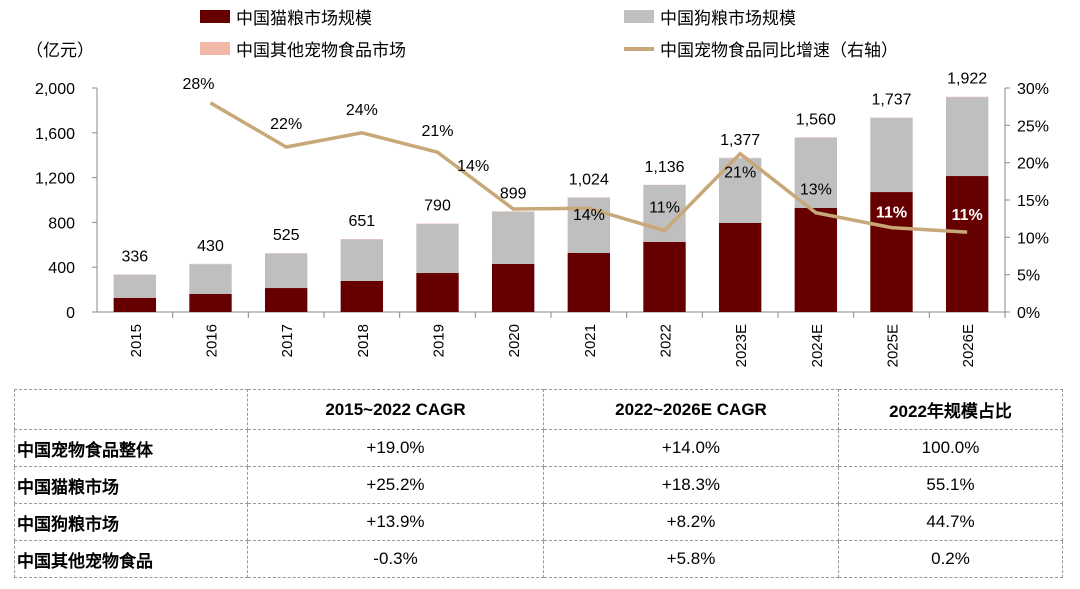 The width and height of the screenshot is (1080, 589). What do you see at coordinates (891, 99) in the screenshot?
I see `total-label: 1,737` at bounding box center [891, 99].